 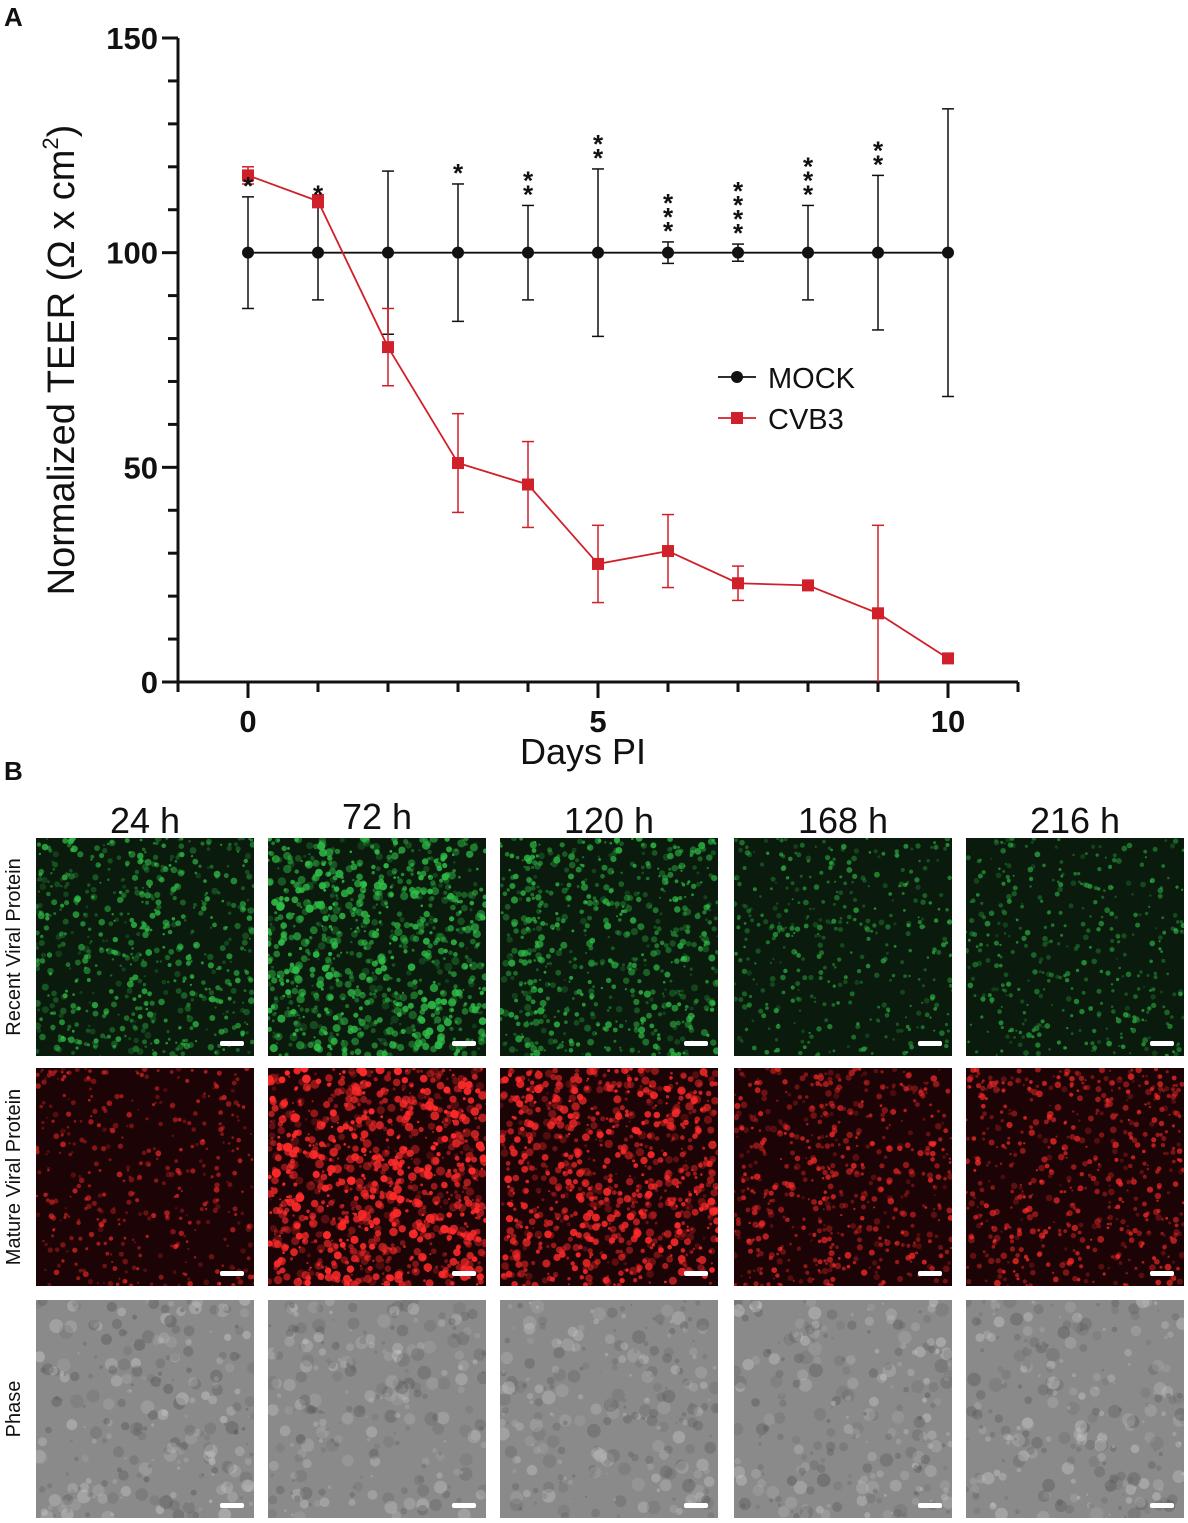 I want to click on x-tick-label: 0, so click(x=247, y=721).